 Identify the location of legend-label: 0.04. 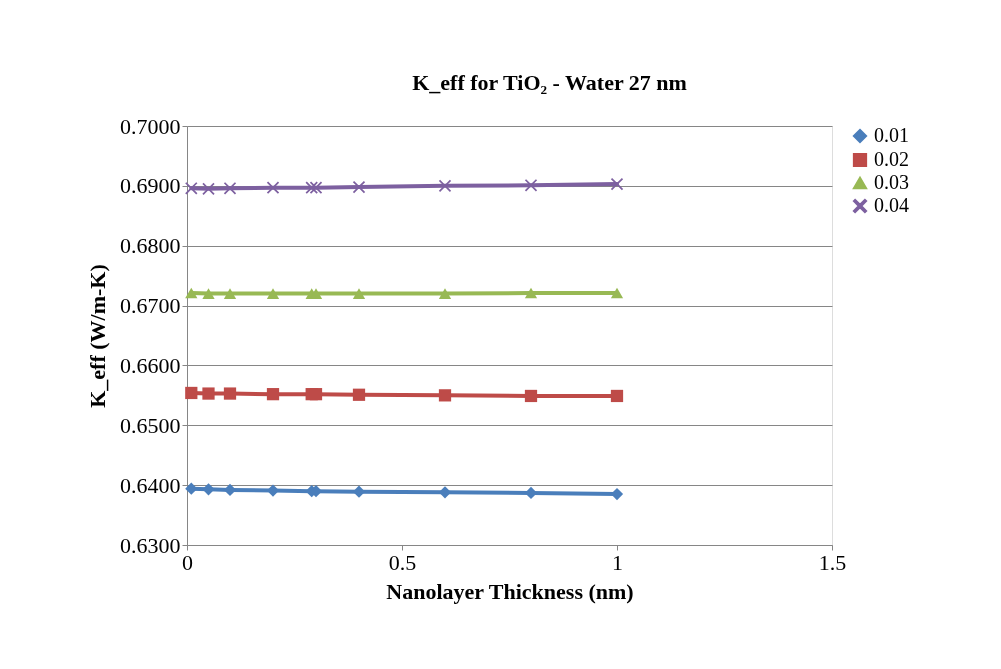
(891, 205).